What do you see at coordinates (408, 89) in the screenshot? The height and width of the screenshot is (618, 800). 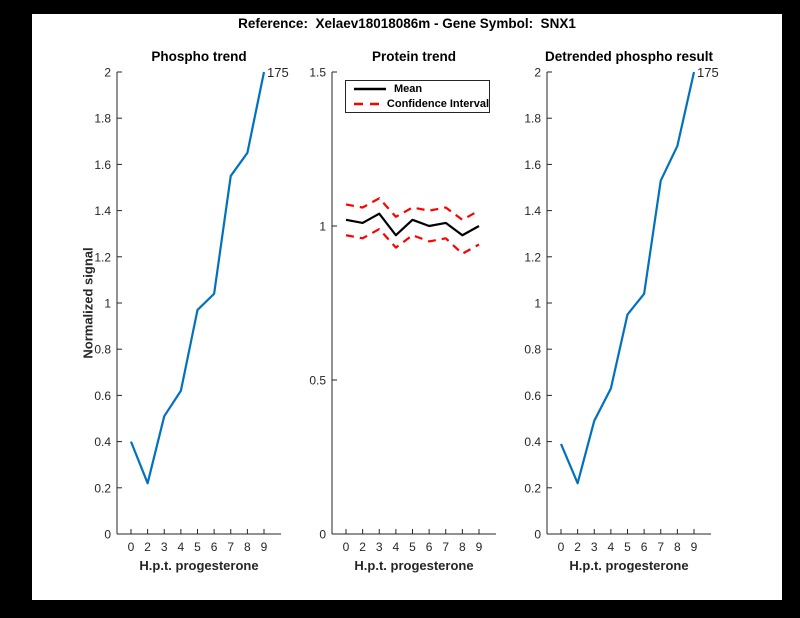 I see `legend-label-mean: Mean` at bounding box center [408, 89].